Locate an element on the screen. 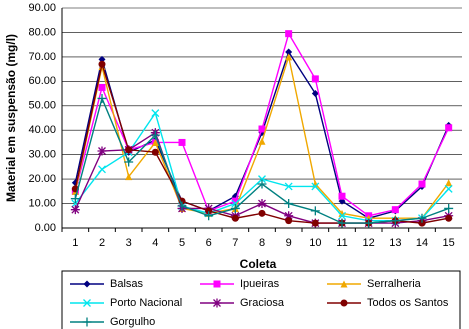  y-tick-label: 30.00 is located at coordinates (42, 155).